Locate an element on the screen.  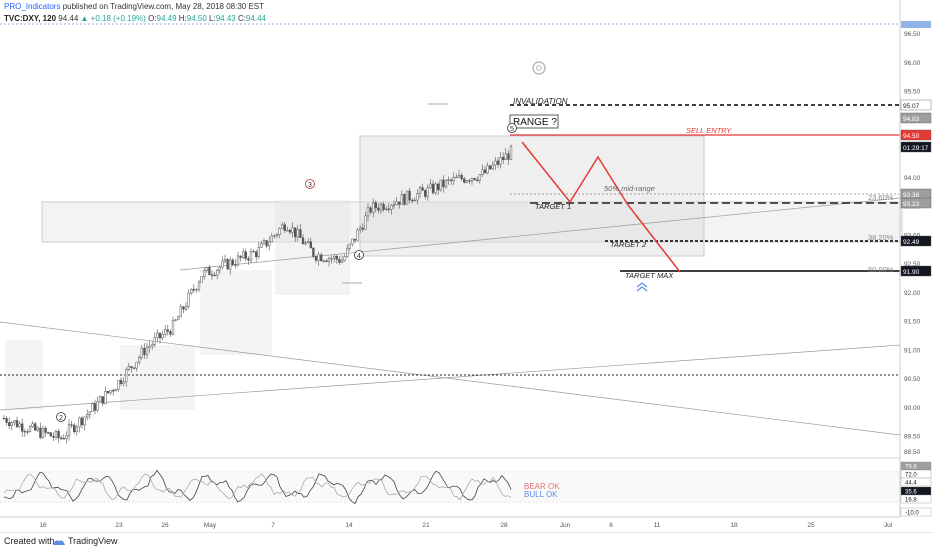
double-chevron-up-icon is located at coordinates (642, 287).